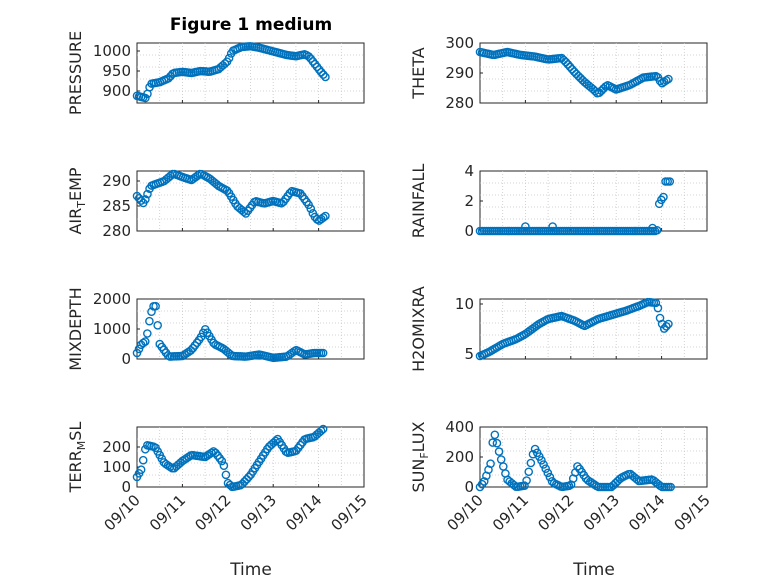 Image resolution: width=778 pixels, height=583 pixels. I want to click on y-axis-label: SUNFLUX, so click(420, 456).